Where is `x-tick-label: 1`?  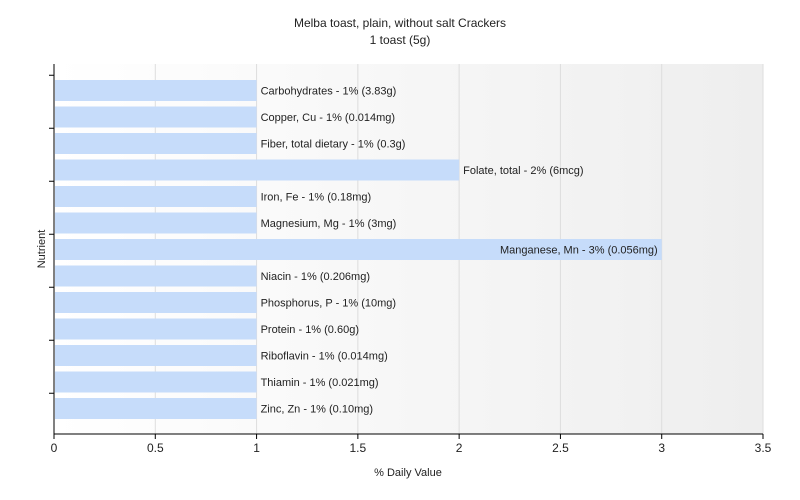
x-tick-label: 1 is located at coordinates (256, 448).